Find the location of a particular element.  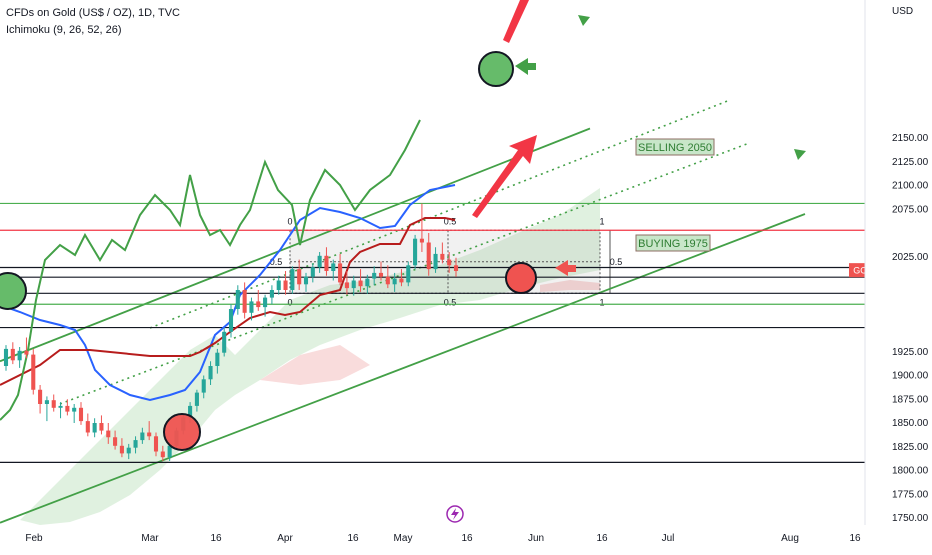

fib-label-top: 0 is located at coordinates (289, 221).